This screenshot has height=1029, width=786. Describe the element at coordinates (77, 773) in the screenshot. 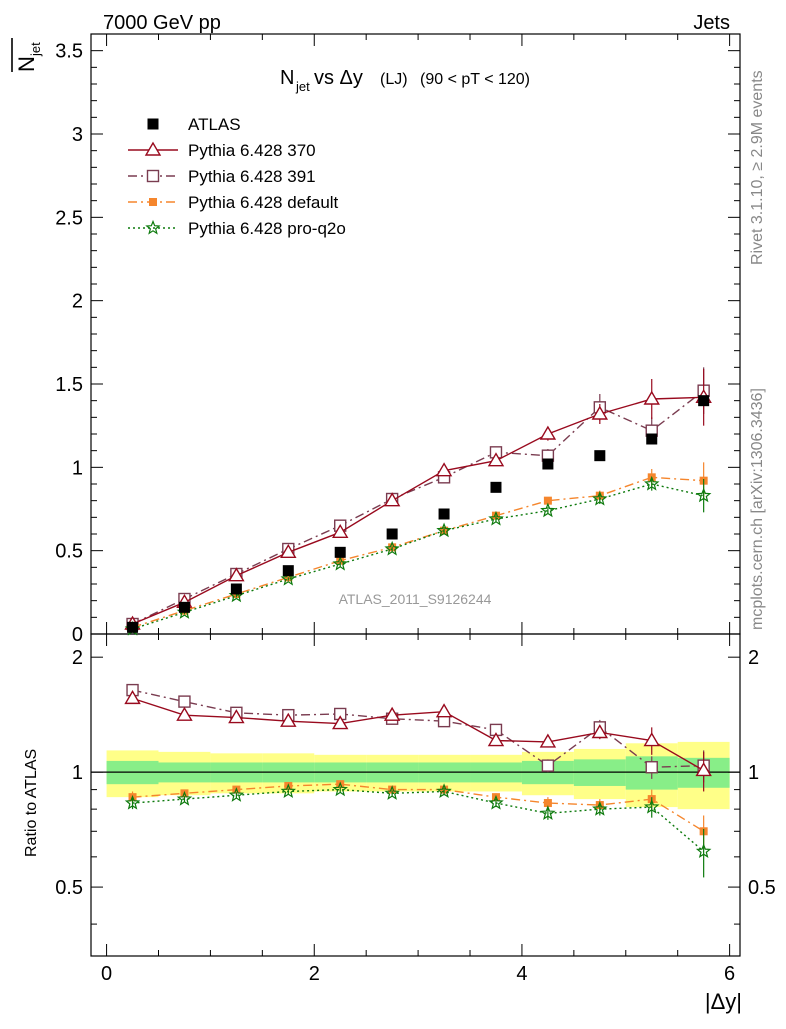

I see `ratio-y-tick-label: 1` at that location.